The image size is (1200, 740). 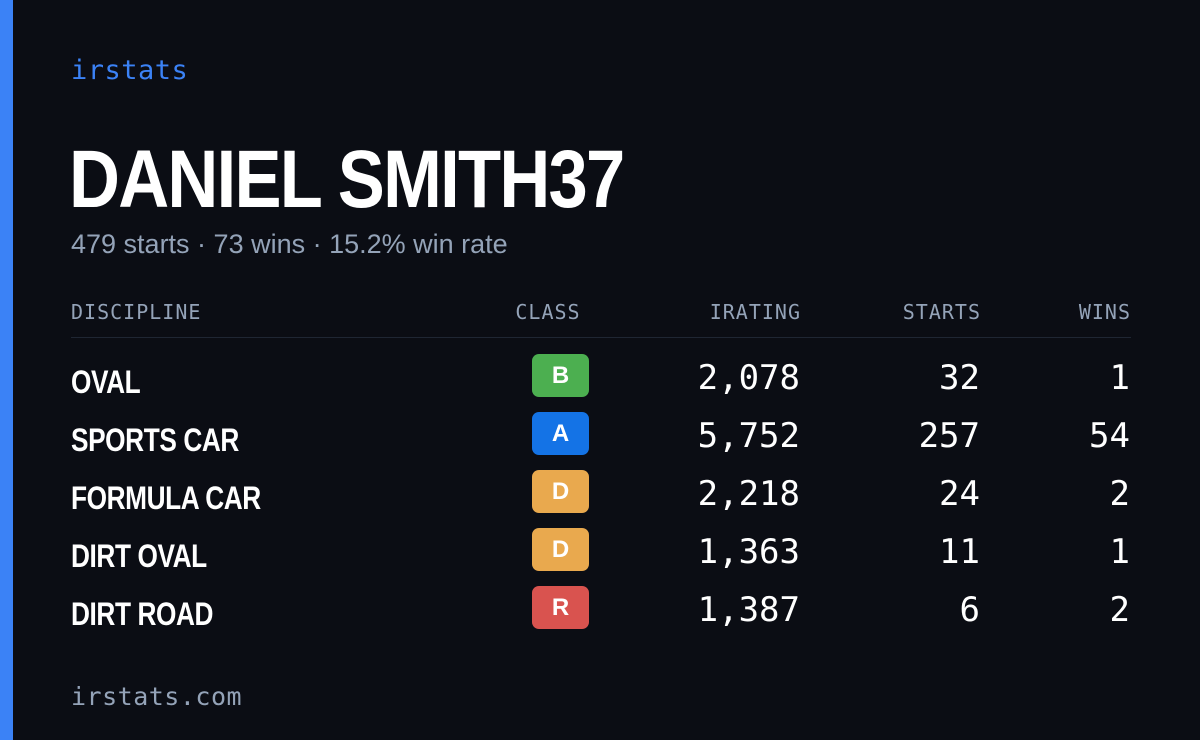 I want to click on starts-value: 6, so click(x=969, y=610).